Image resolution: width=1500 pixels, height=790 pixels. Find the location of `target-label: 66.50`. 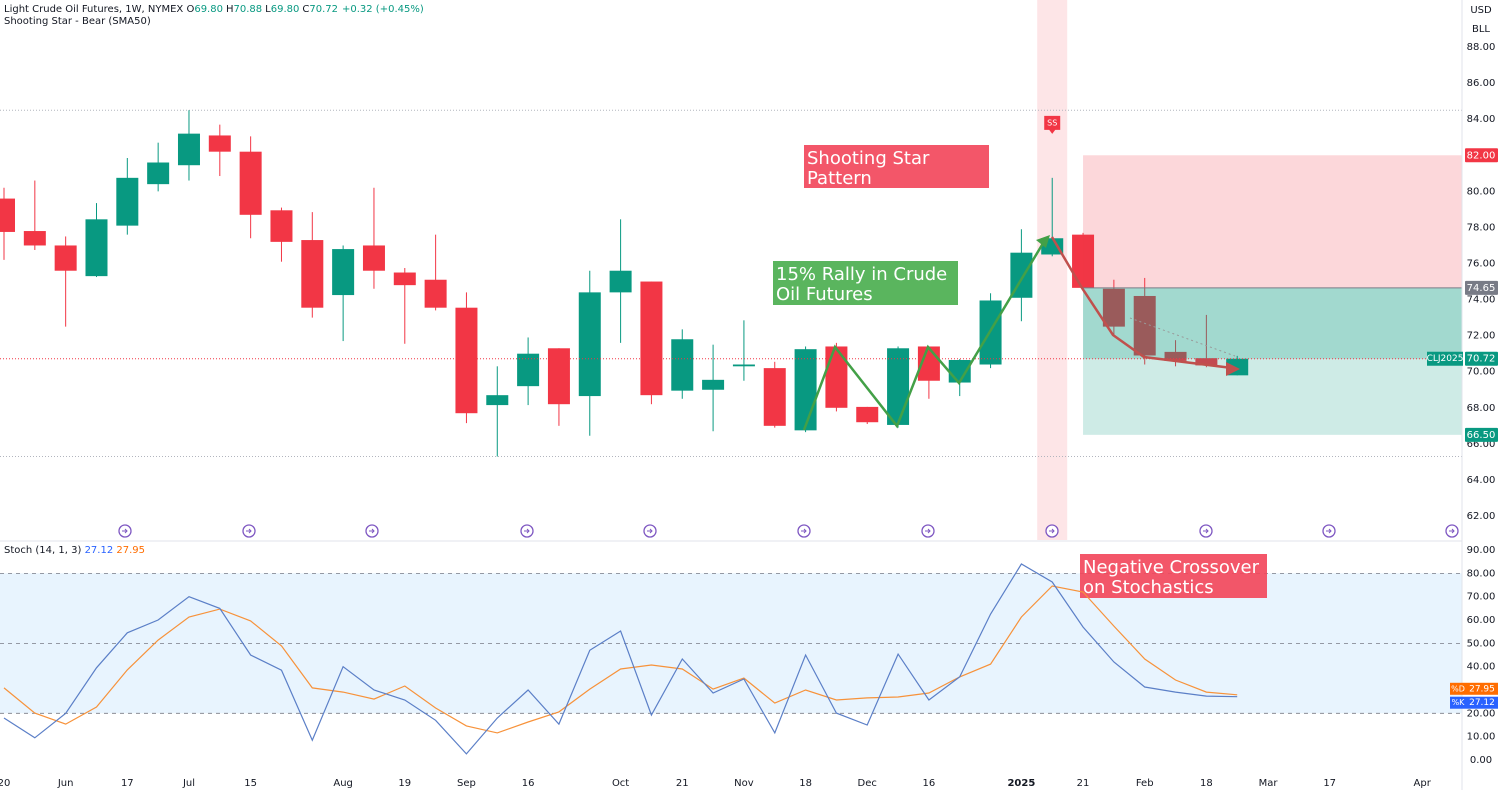

target-label: 66.50 is located at coordinates (1481, 435).